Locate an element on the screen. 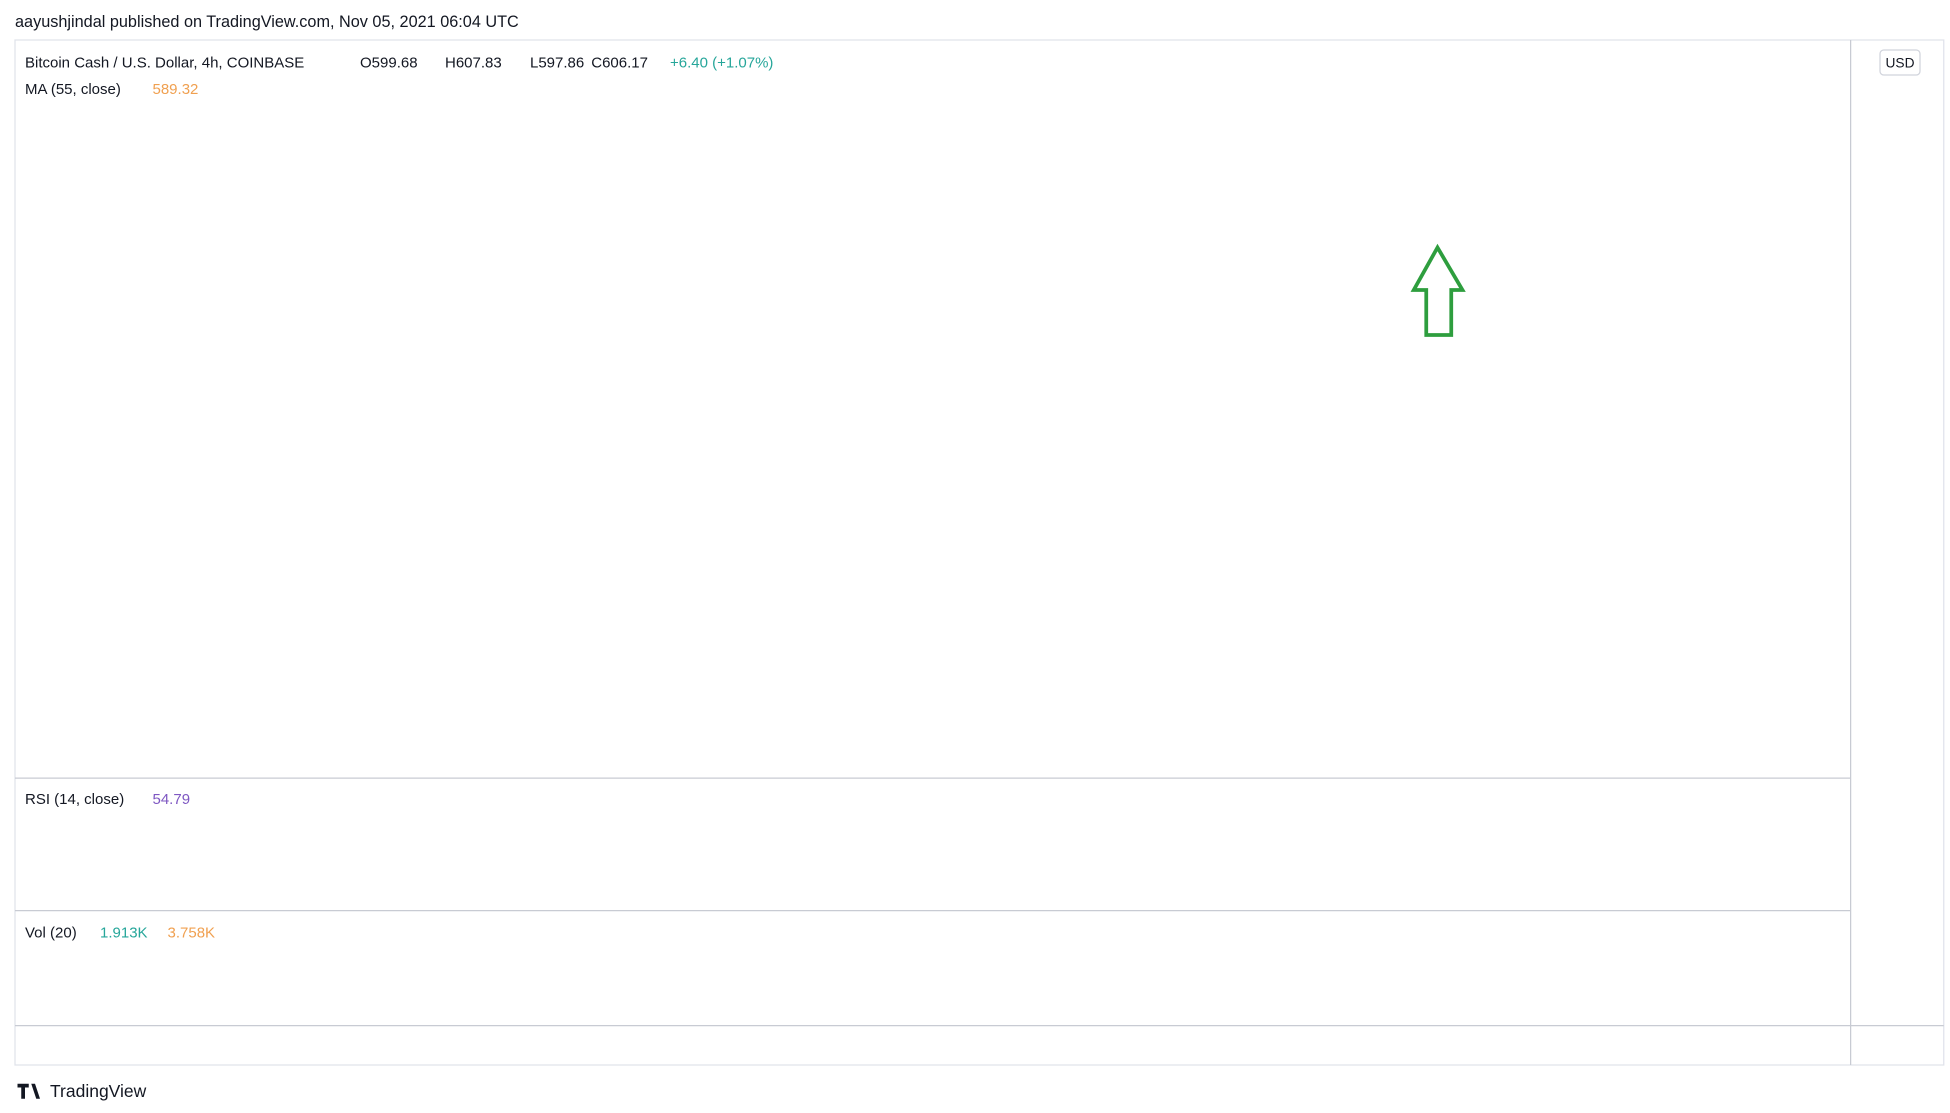  rsi-name: RSI (14, close) is located at coordinates (74, 799).